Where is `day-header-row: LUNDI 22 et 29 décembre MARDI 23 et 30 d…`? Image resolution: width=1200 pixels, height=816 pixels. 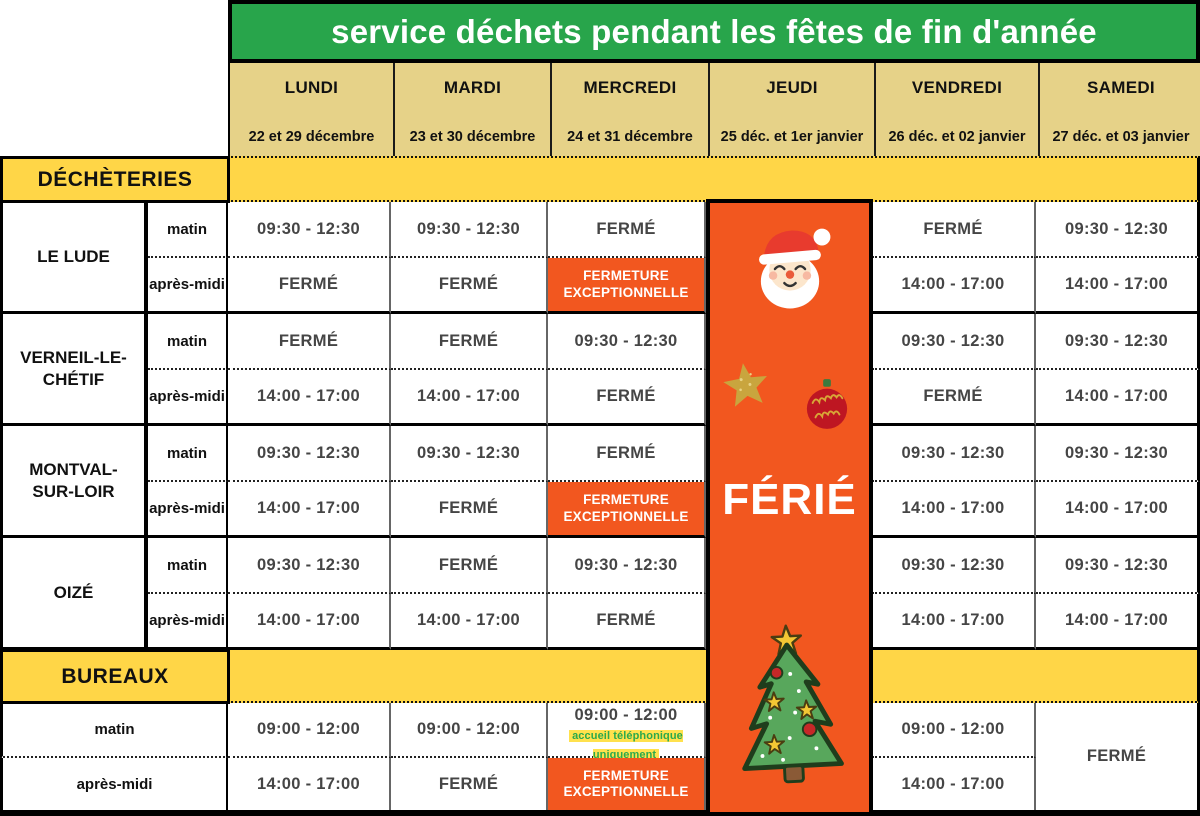
day-header-row: LUNDI 22 et 29 décembre MARDI 23 et 30 d… is located at coordinates (714, 109).